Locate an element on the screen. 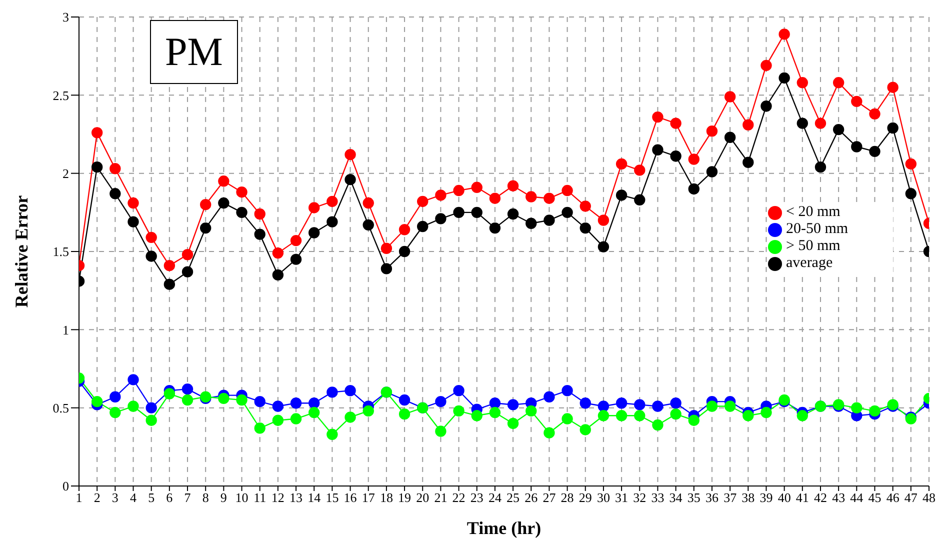 Image resolution: width=945 pixels, height=538 pixels. x-tick-label: 12 is located at coordinates (277, 498).